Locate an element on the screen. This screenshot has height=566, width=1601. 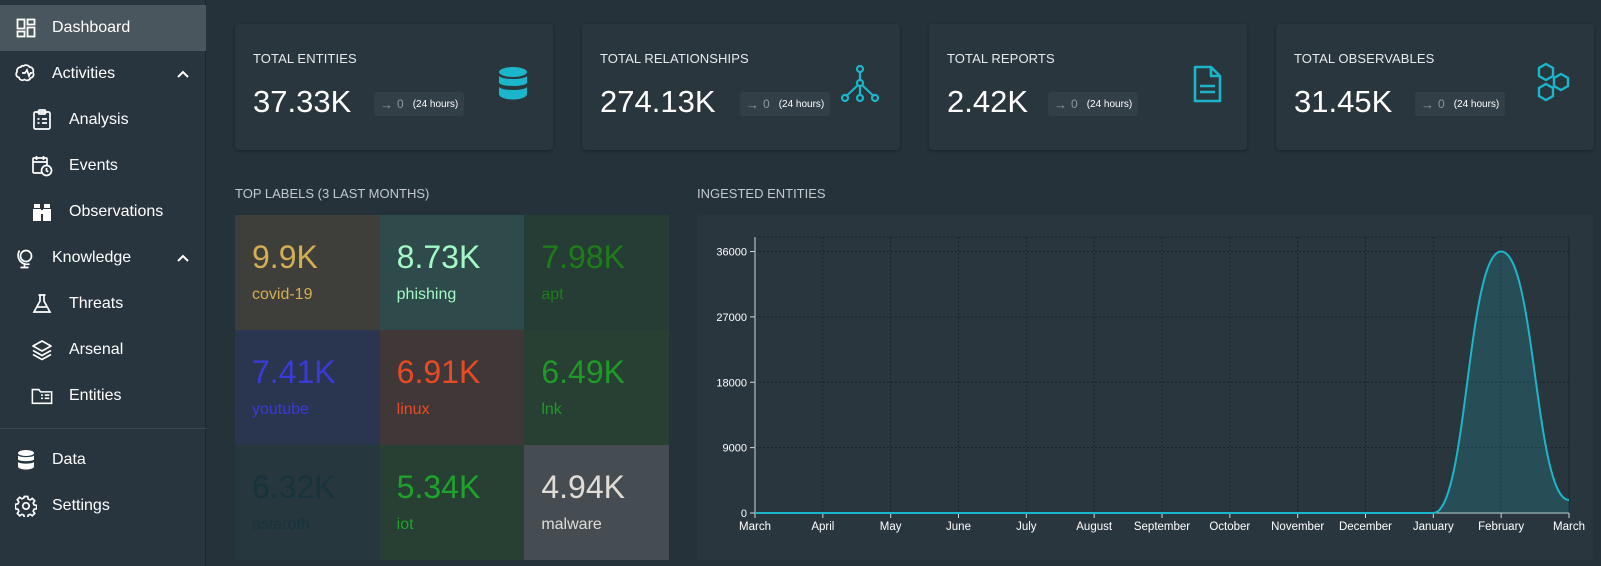
label-tile: 6.49K lnk is located at coordinates (597, 387).